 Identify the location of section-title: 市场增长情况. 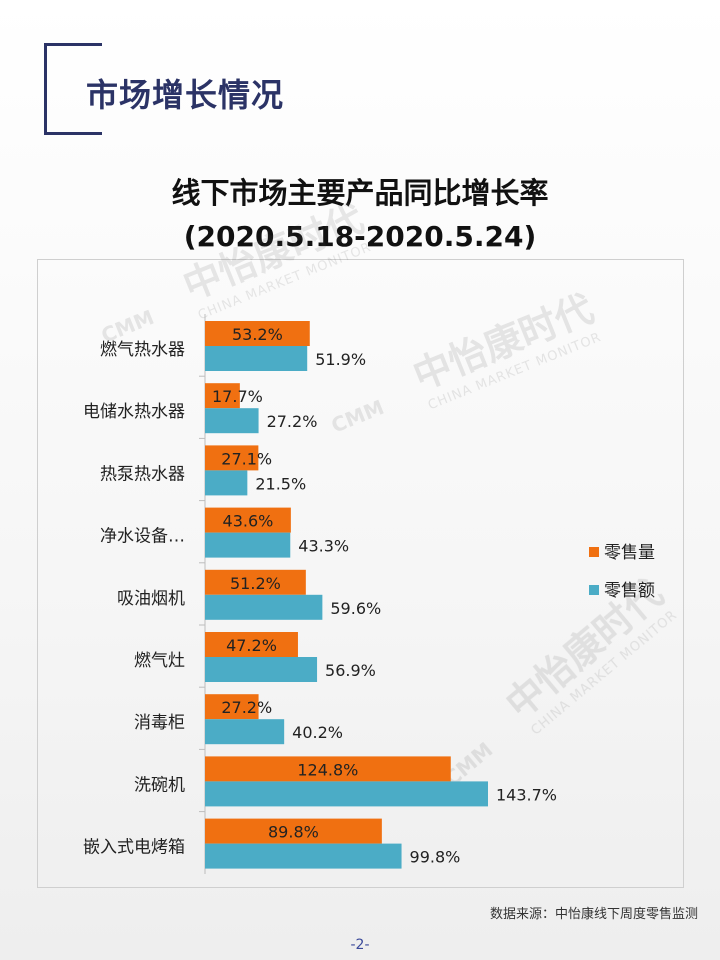
(185, 95).